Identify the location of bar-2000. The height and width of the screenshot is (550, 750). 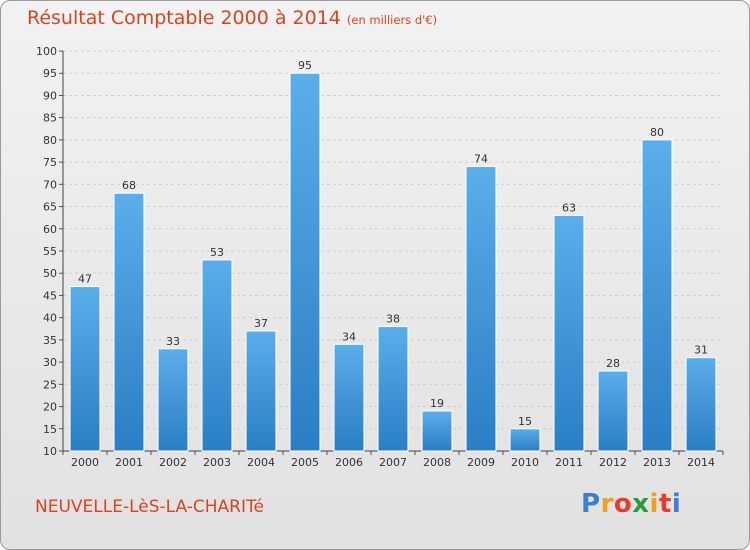
(85, 369).